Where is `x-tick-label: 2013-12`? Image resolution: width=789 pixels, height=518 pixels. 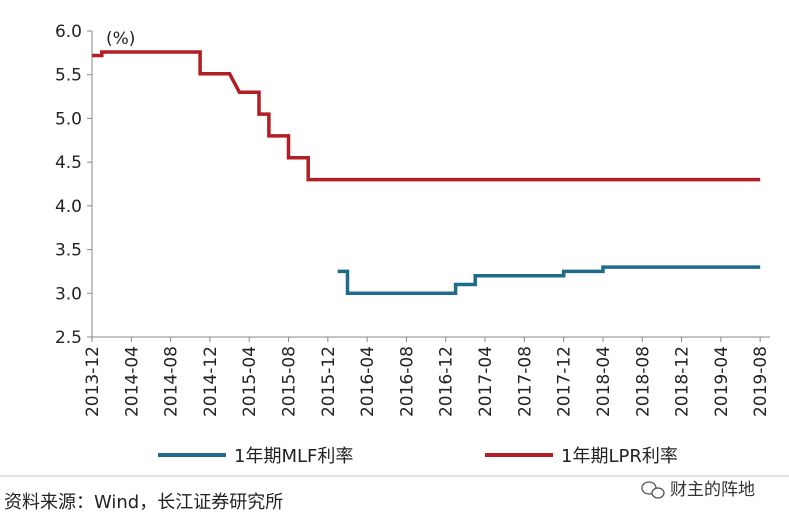 x-tick-label: 2013-12 is located at coordinates (93, 381).